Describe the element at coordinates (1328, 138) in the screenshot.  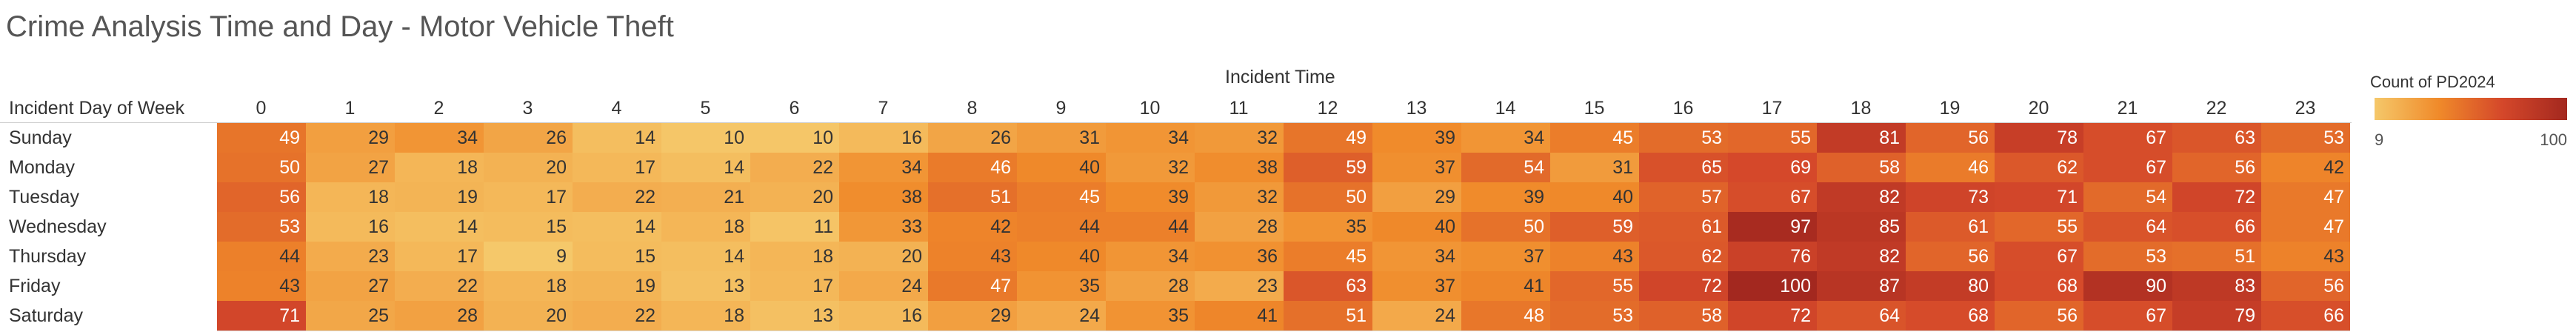
I see `heatmap-cell: 49` at that location.